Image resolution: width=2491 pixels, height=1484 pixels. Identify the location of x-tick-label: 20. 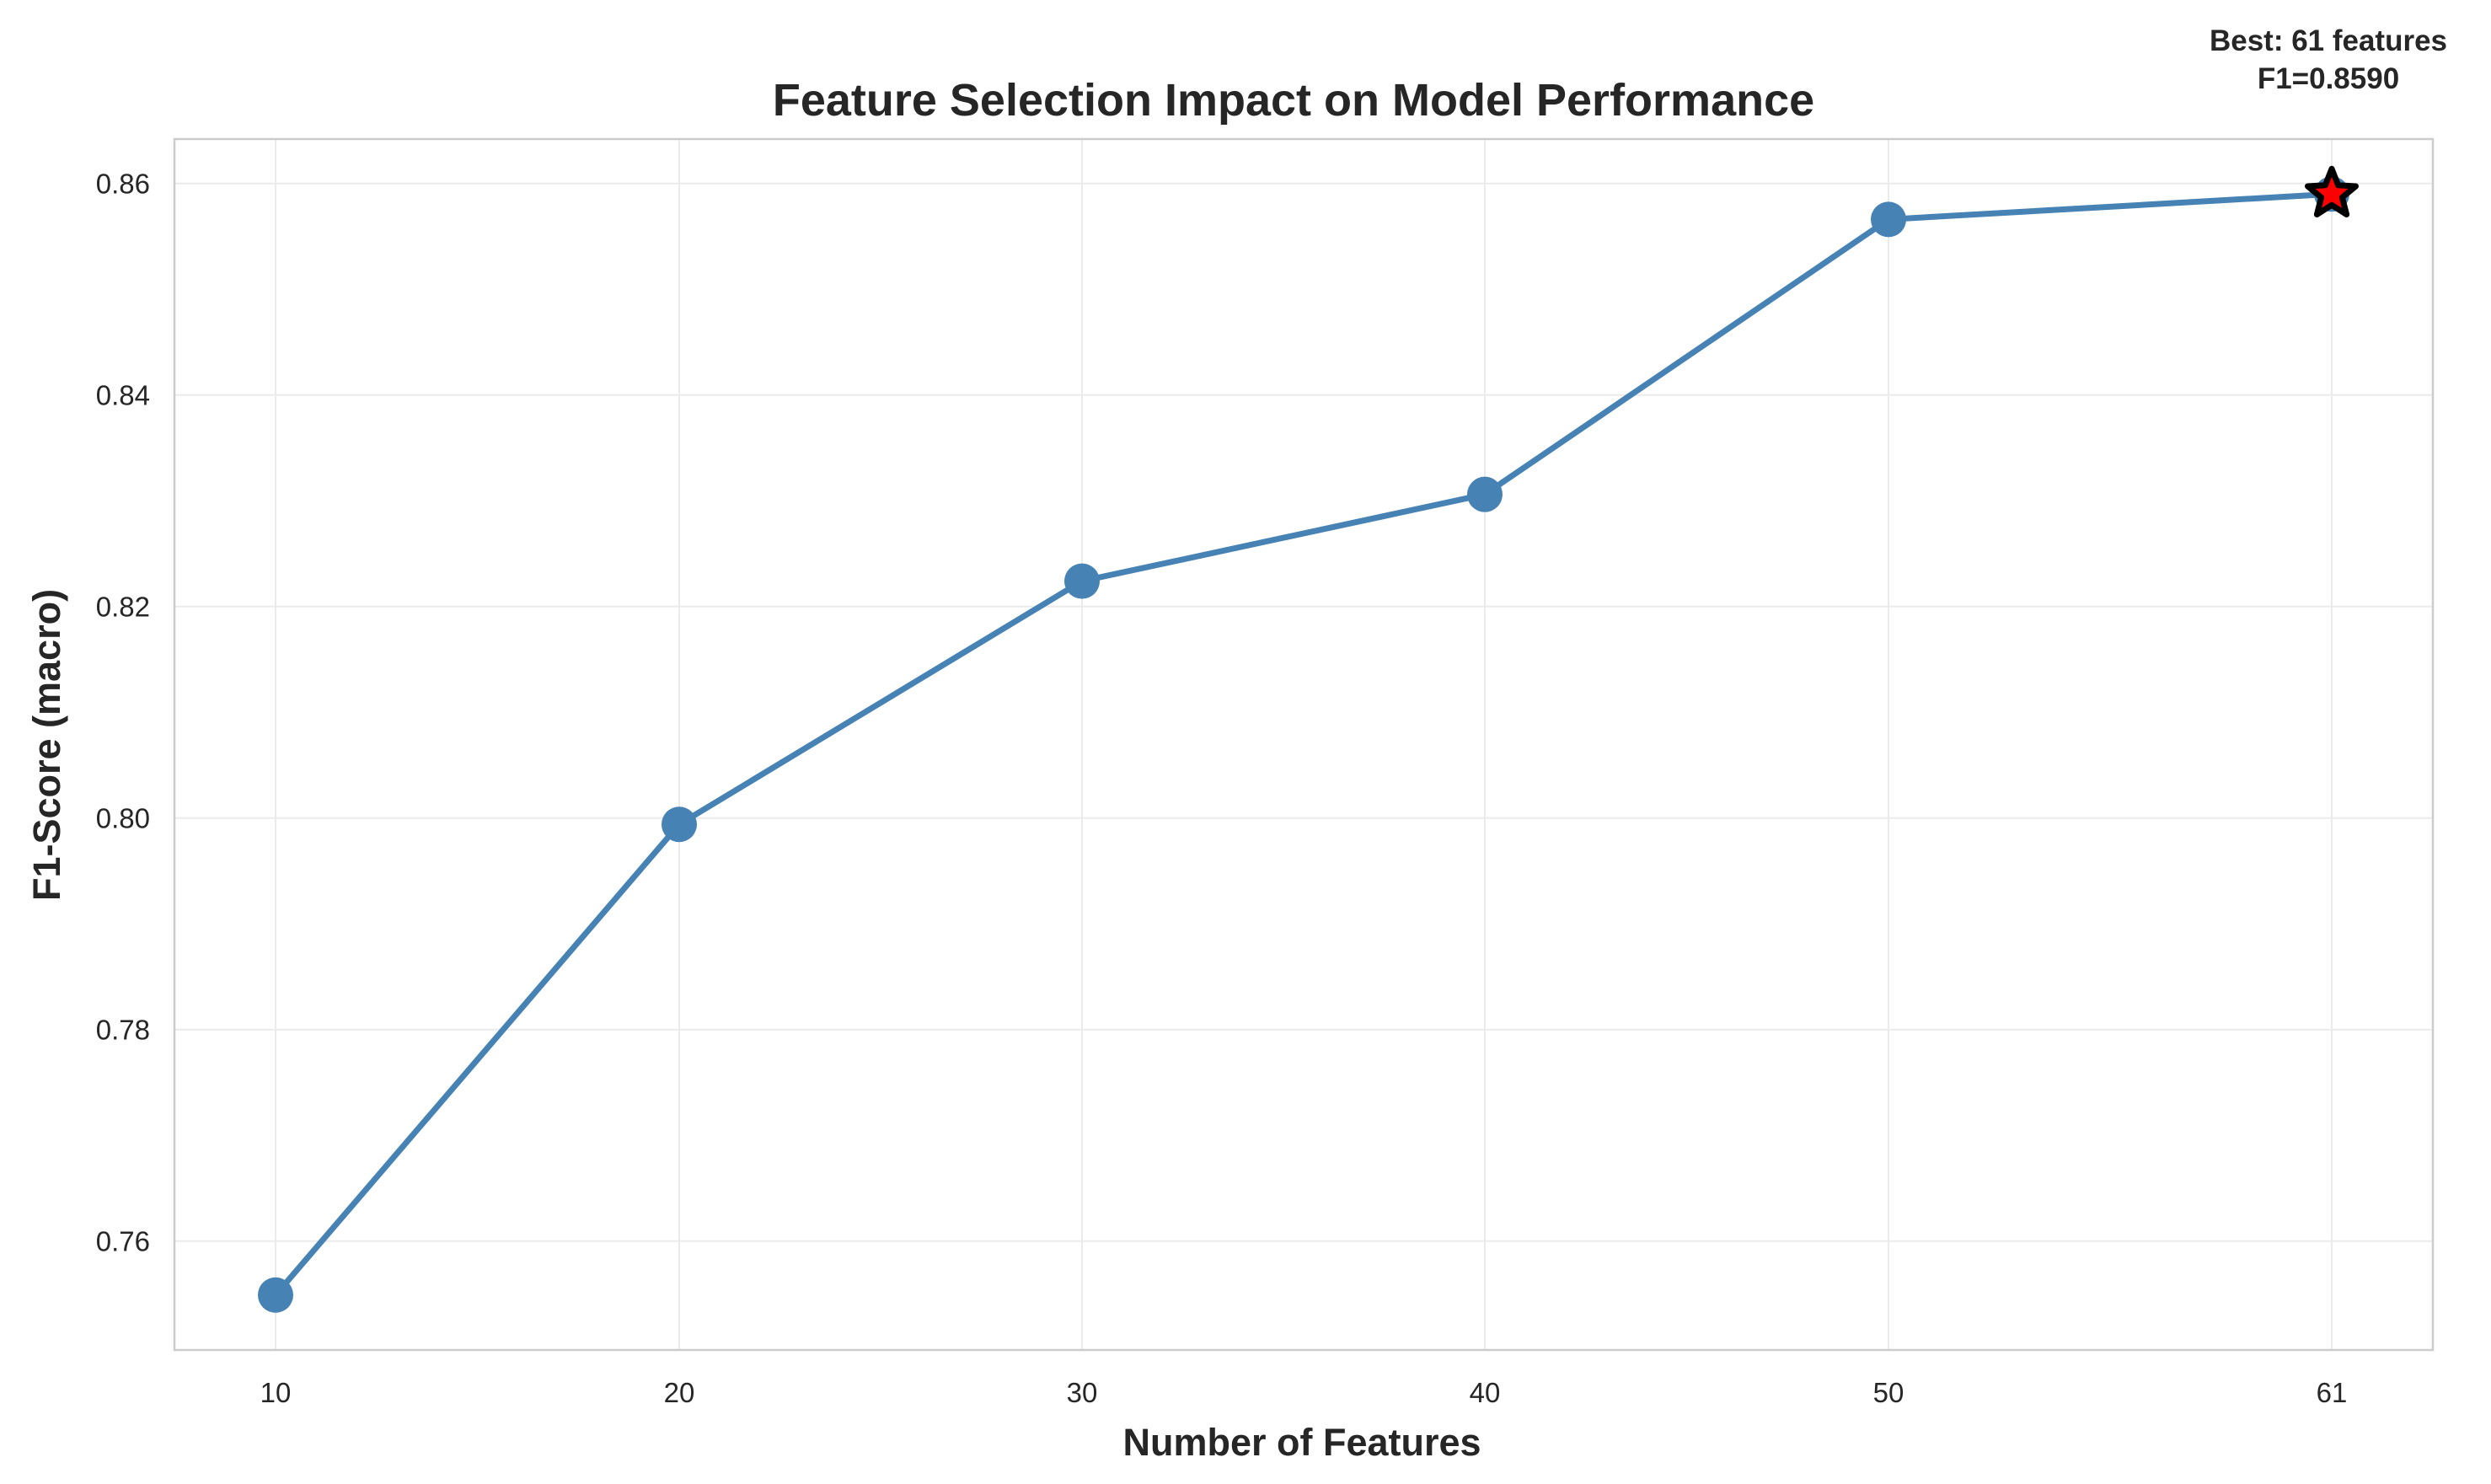
(680, 1392).